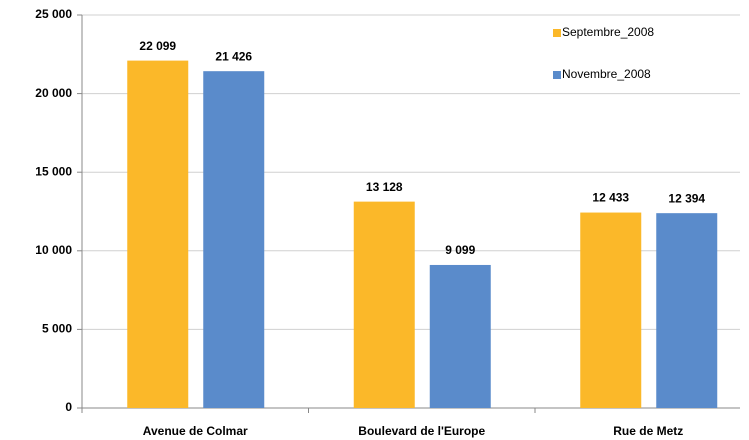 This screenshot has width=749, height=440. I want to click on y-tick-label: 0, so click(68, 407).